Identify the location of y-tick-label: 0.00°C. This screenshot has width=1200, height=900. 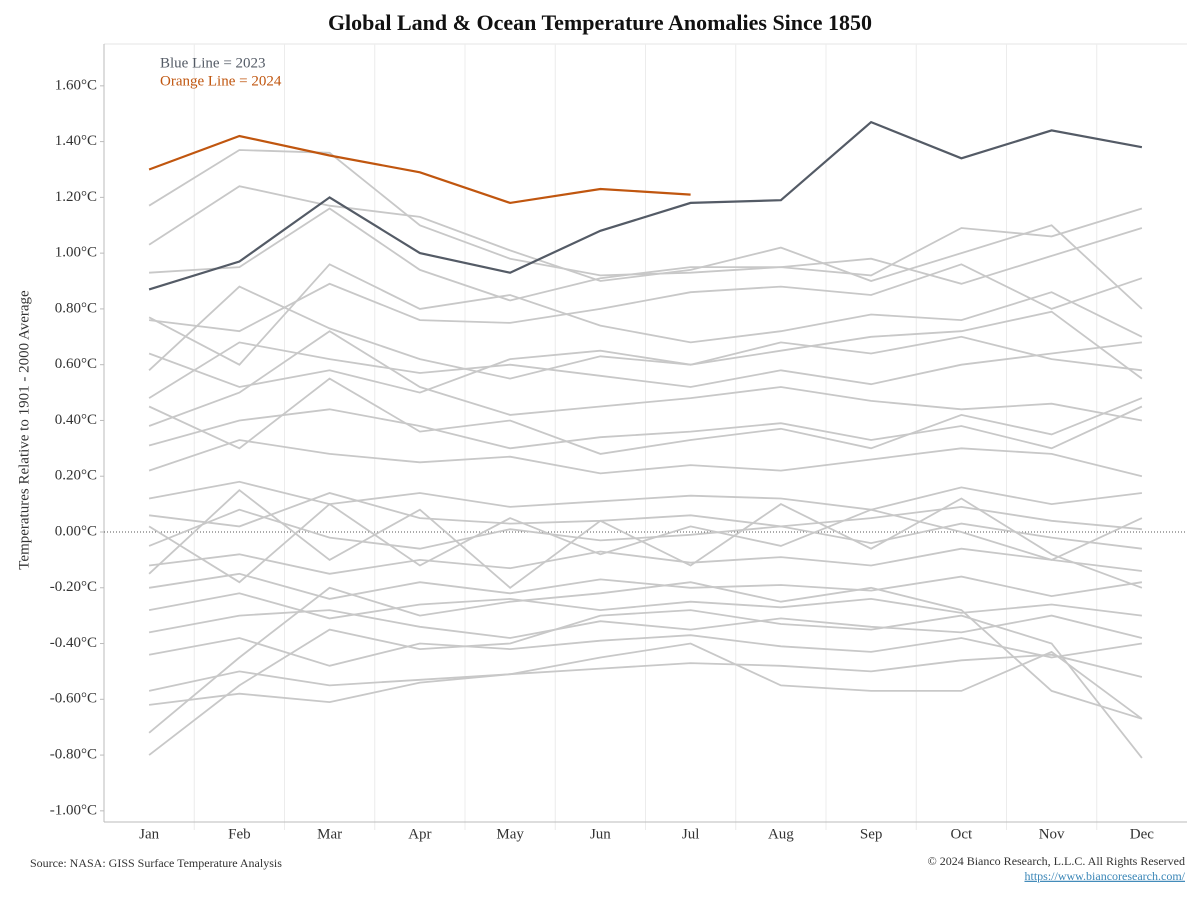
(76, 531).